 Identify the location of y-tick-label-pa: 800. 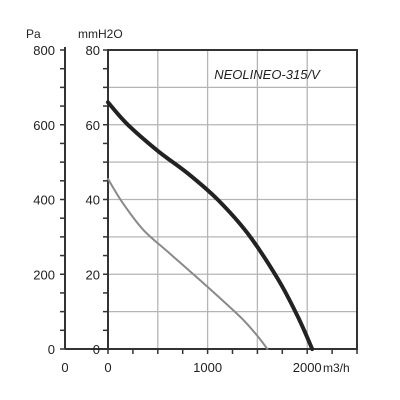
(44, 50).